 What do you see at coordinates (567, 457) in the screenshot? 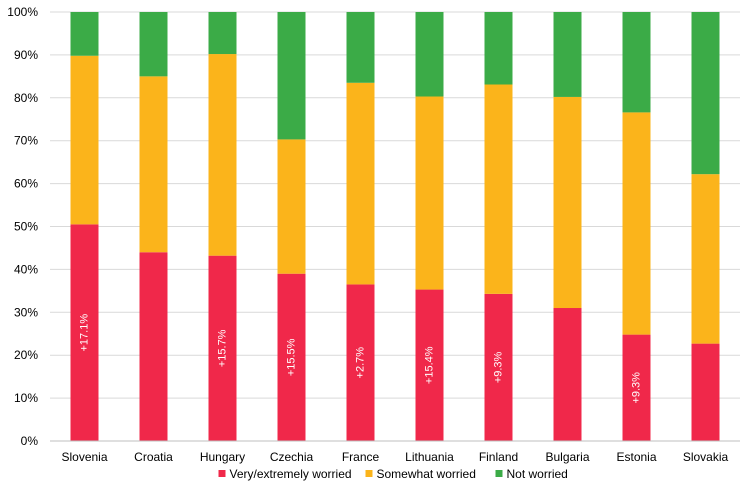
I see `x-tick-label: Bulgaria` at bounding box center [567, 457].